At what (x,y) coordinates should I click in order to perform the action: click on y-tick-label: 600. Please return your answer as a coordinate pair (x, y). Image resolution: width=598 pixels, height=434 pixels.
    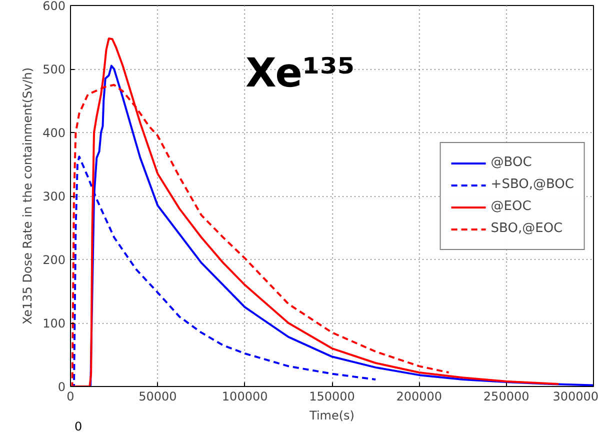
    Looking at the image, I should click on (54, 6).